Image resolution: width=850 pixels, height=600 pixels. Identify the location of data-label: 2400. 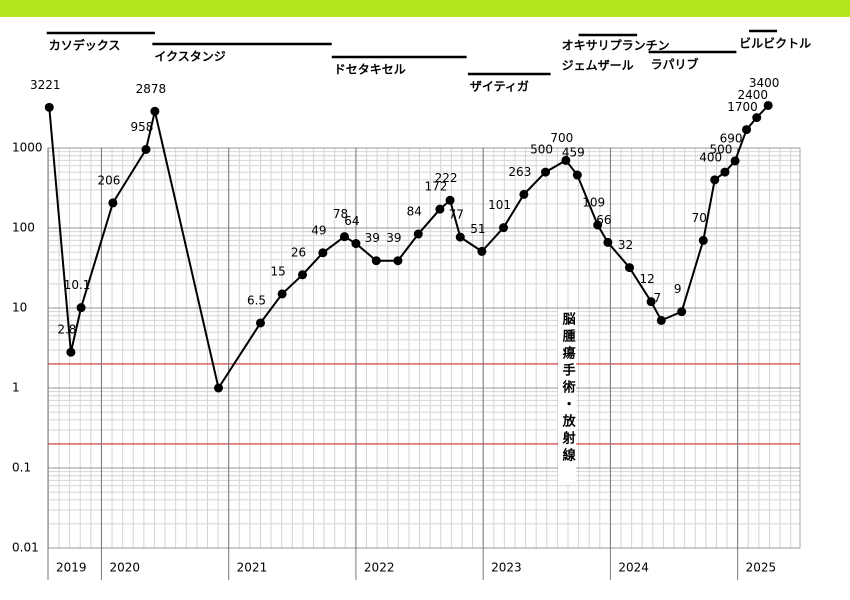
(752, 95).